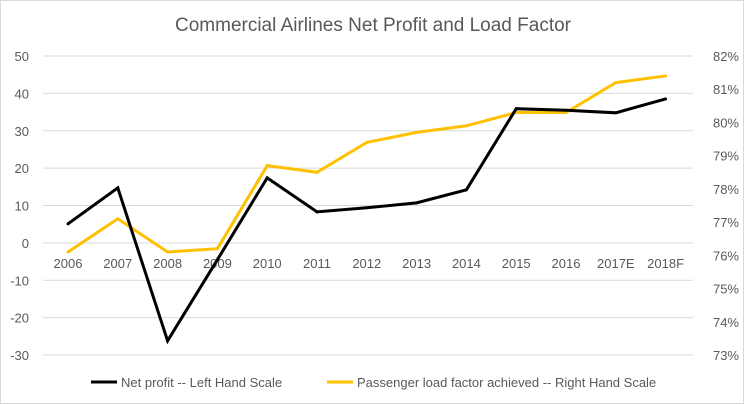 This screenshot has width=744, height=405. I want to click on x-axis-tick-label: 2010, so click(267, 263).